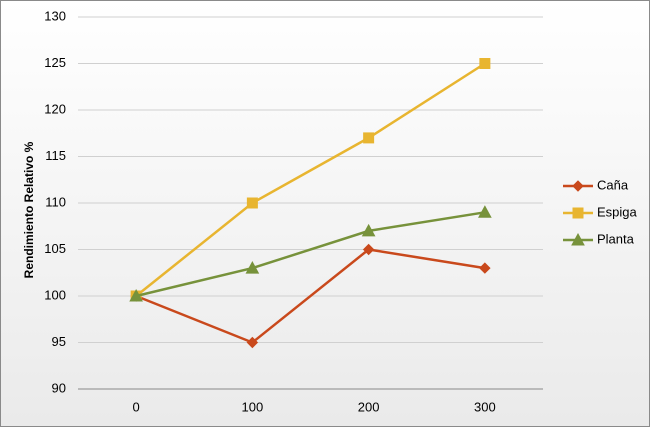 The width and height of the screenshot is (650, 427). Describe the element at coordinates (55, 155) in the screenshot. I see `y-tick-label: 115` at that location.